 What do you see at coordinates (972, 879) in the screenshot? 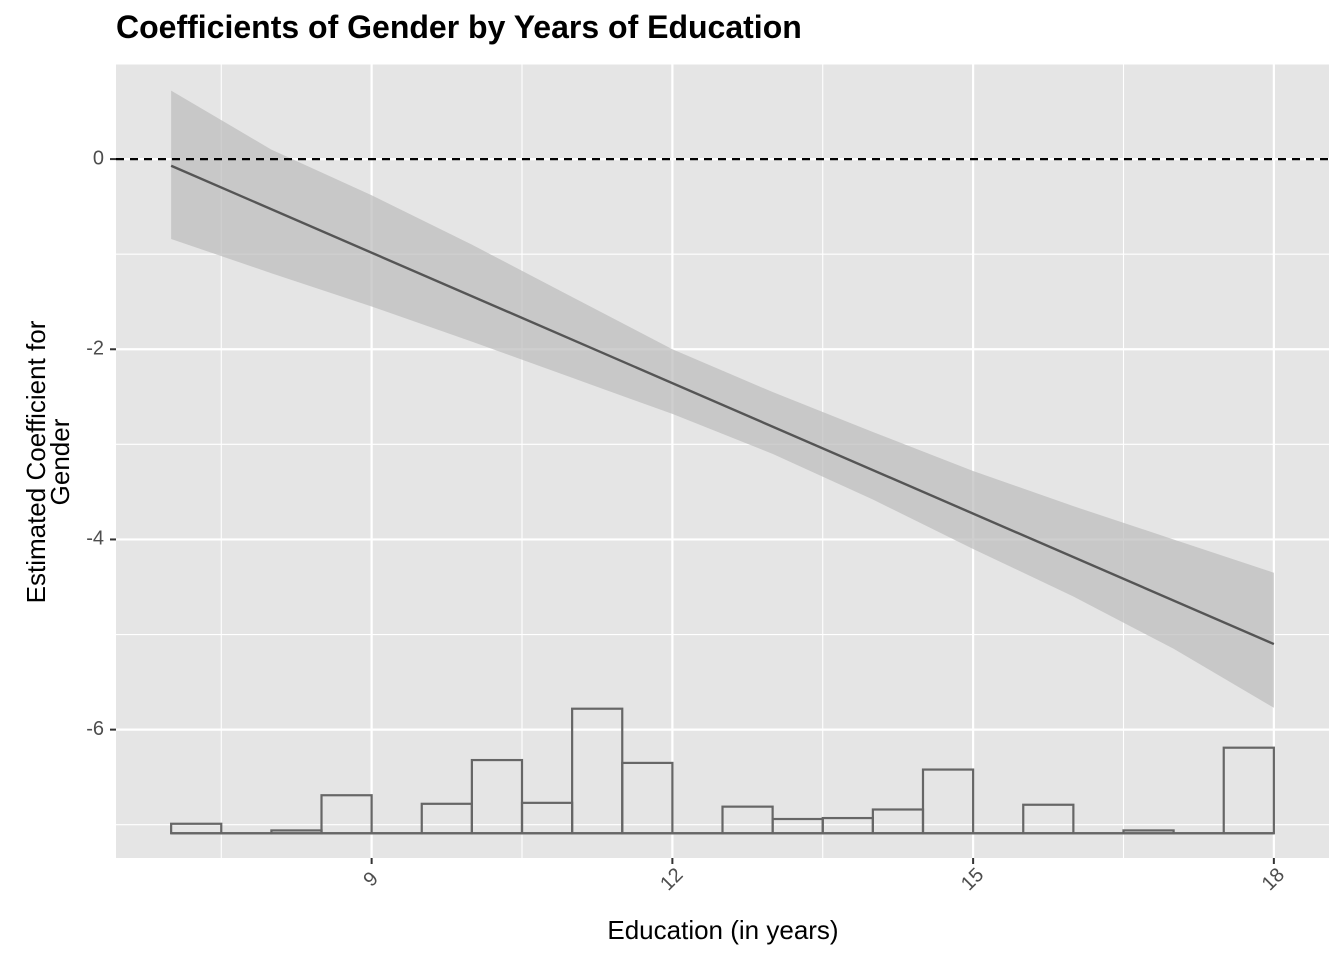
I see `x-tick-label: 15` at bounding box center [972, 879].